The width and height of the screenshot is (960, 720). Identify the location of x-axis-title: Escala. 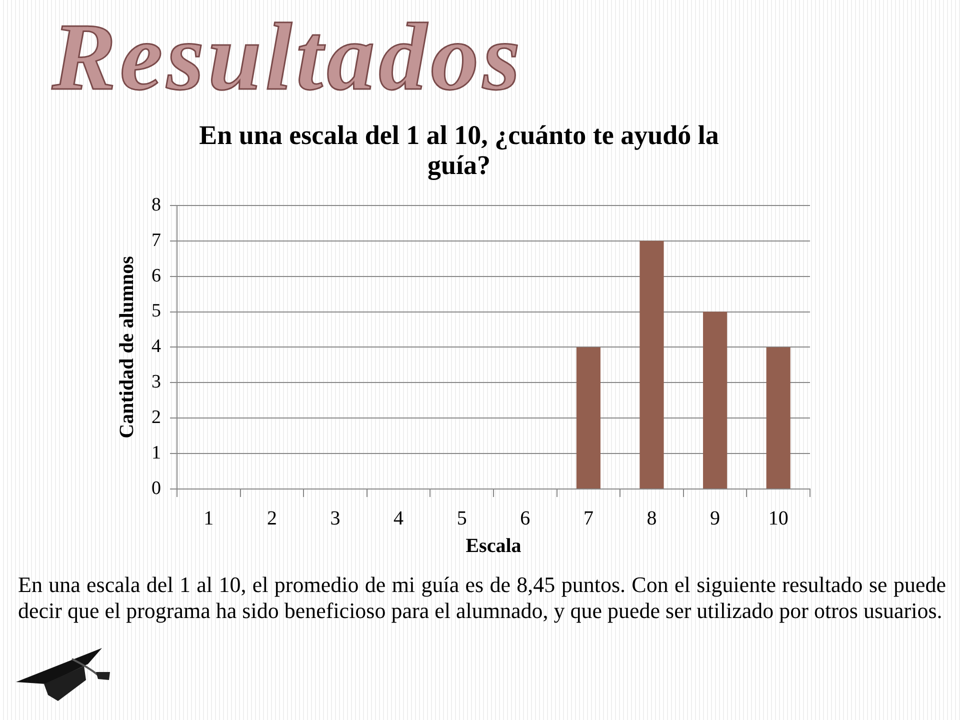
(494, 546).